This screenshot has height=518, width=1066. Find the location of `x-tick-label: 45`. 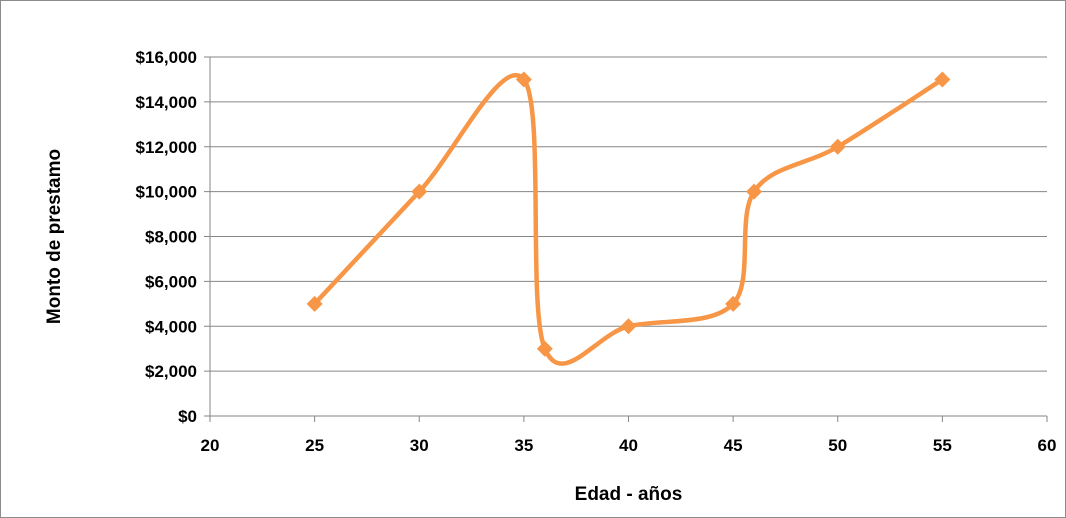

x-tick-label: 45 is located at coordinates (733, 445).